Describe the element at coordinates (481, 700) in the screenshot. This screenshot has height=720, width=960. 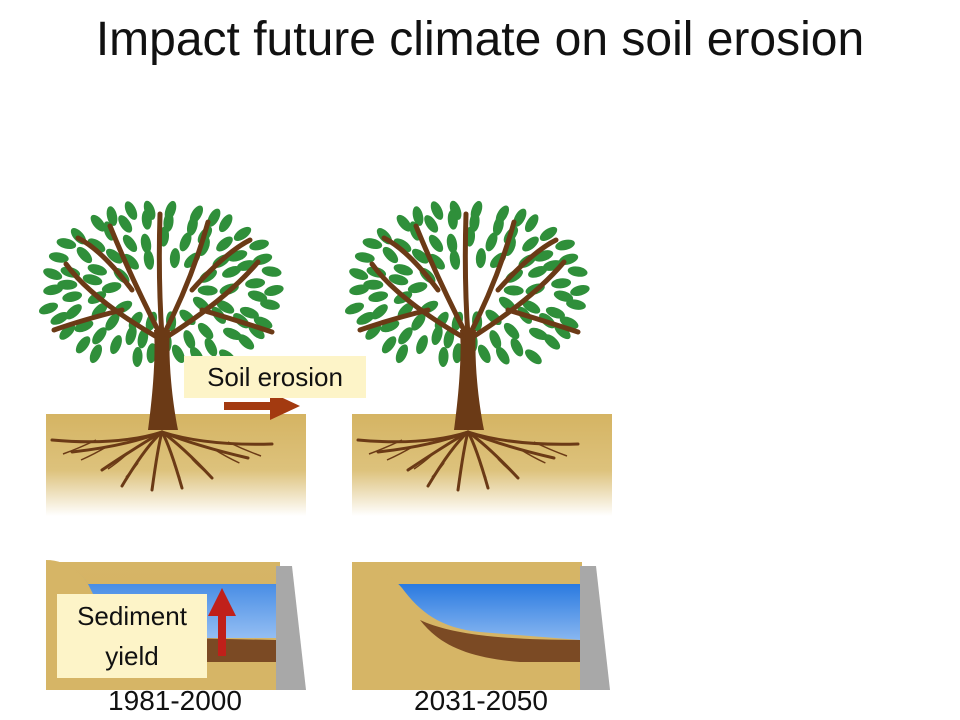
I see `period-label-2031-2050: 2031-2050` at that location.